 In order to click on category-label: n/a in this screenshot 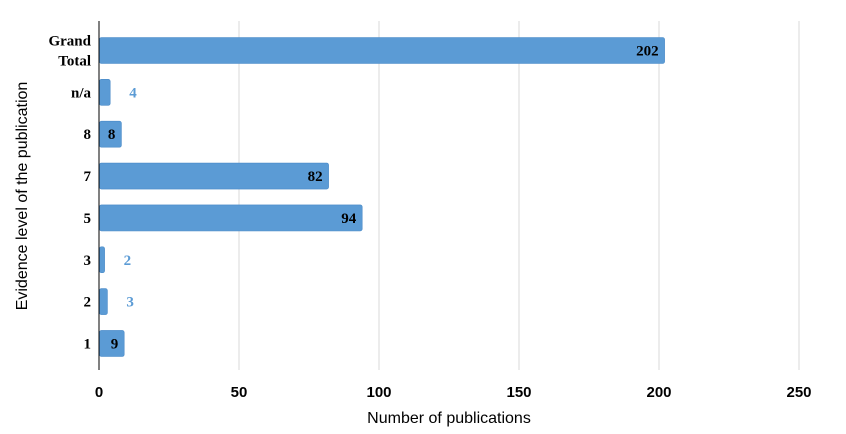, I will do `click(81, 93)`.